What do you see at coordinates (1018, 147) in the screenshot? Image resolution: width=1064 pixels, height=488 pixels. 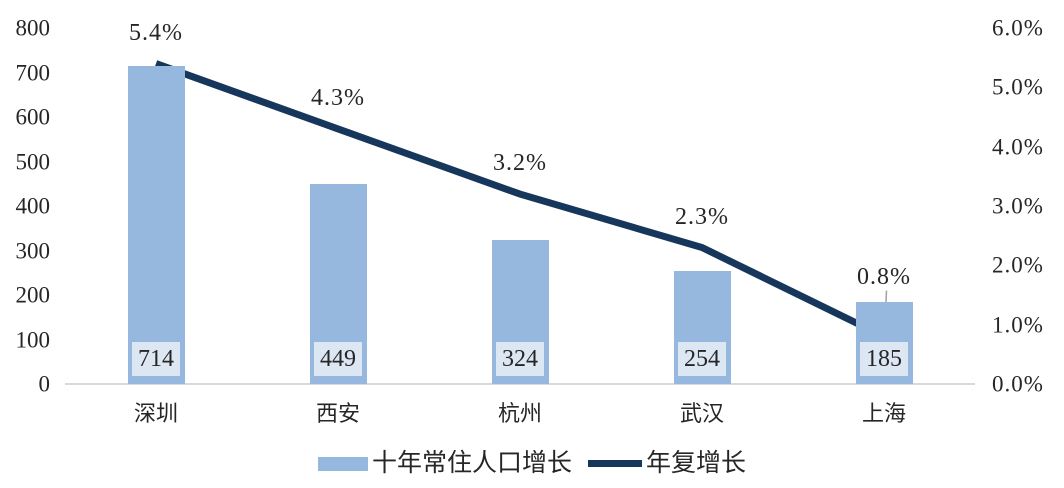 I see `y-axis-tick-right: 4.0%` at bounding box center [1018, 147].